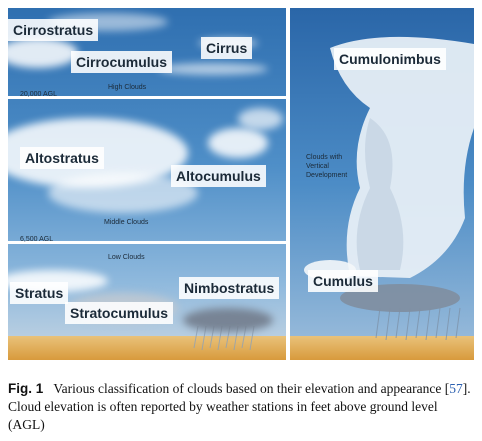  What do you see at coordinates (390, 59) in the screenshot?
I see `cumulonimbus-label: Cumulonimbus` at bounding box center [390, 59].